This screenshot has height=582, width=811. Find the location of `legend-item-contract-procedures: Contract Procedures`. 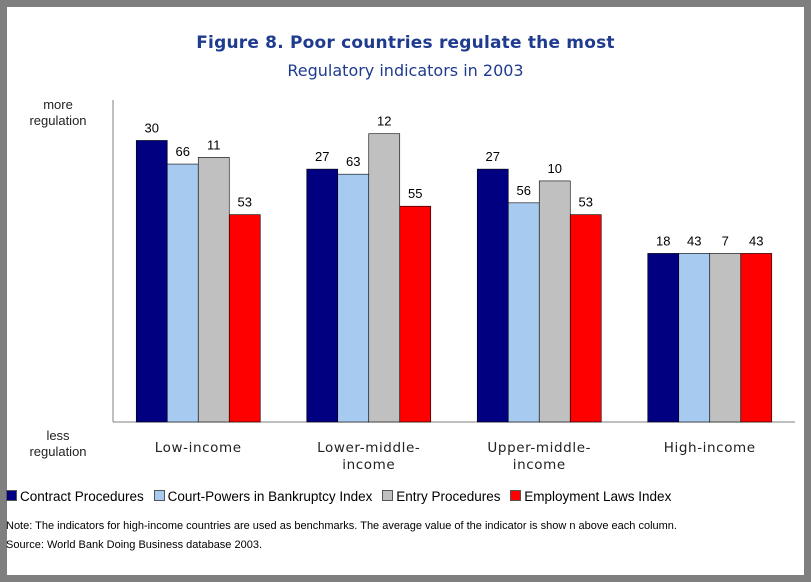

legend-item-contract-procedures: Contract Procedures is located at coordinates (75, 496).